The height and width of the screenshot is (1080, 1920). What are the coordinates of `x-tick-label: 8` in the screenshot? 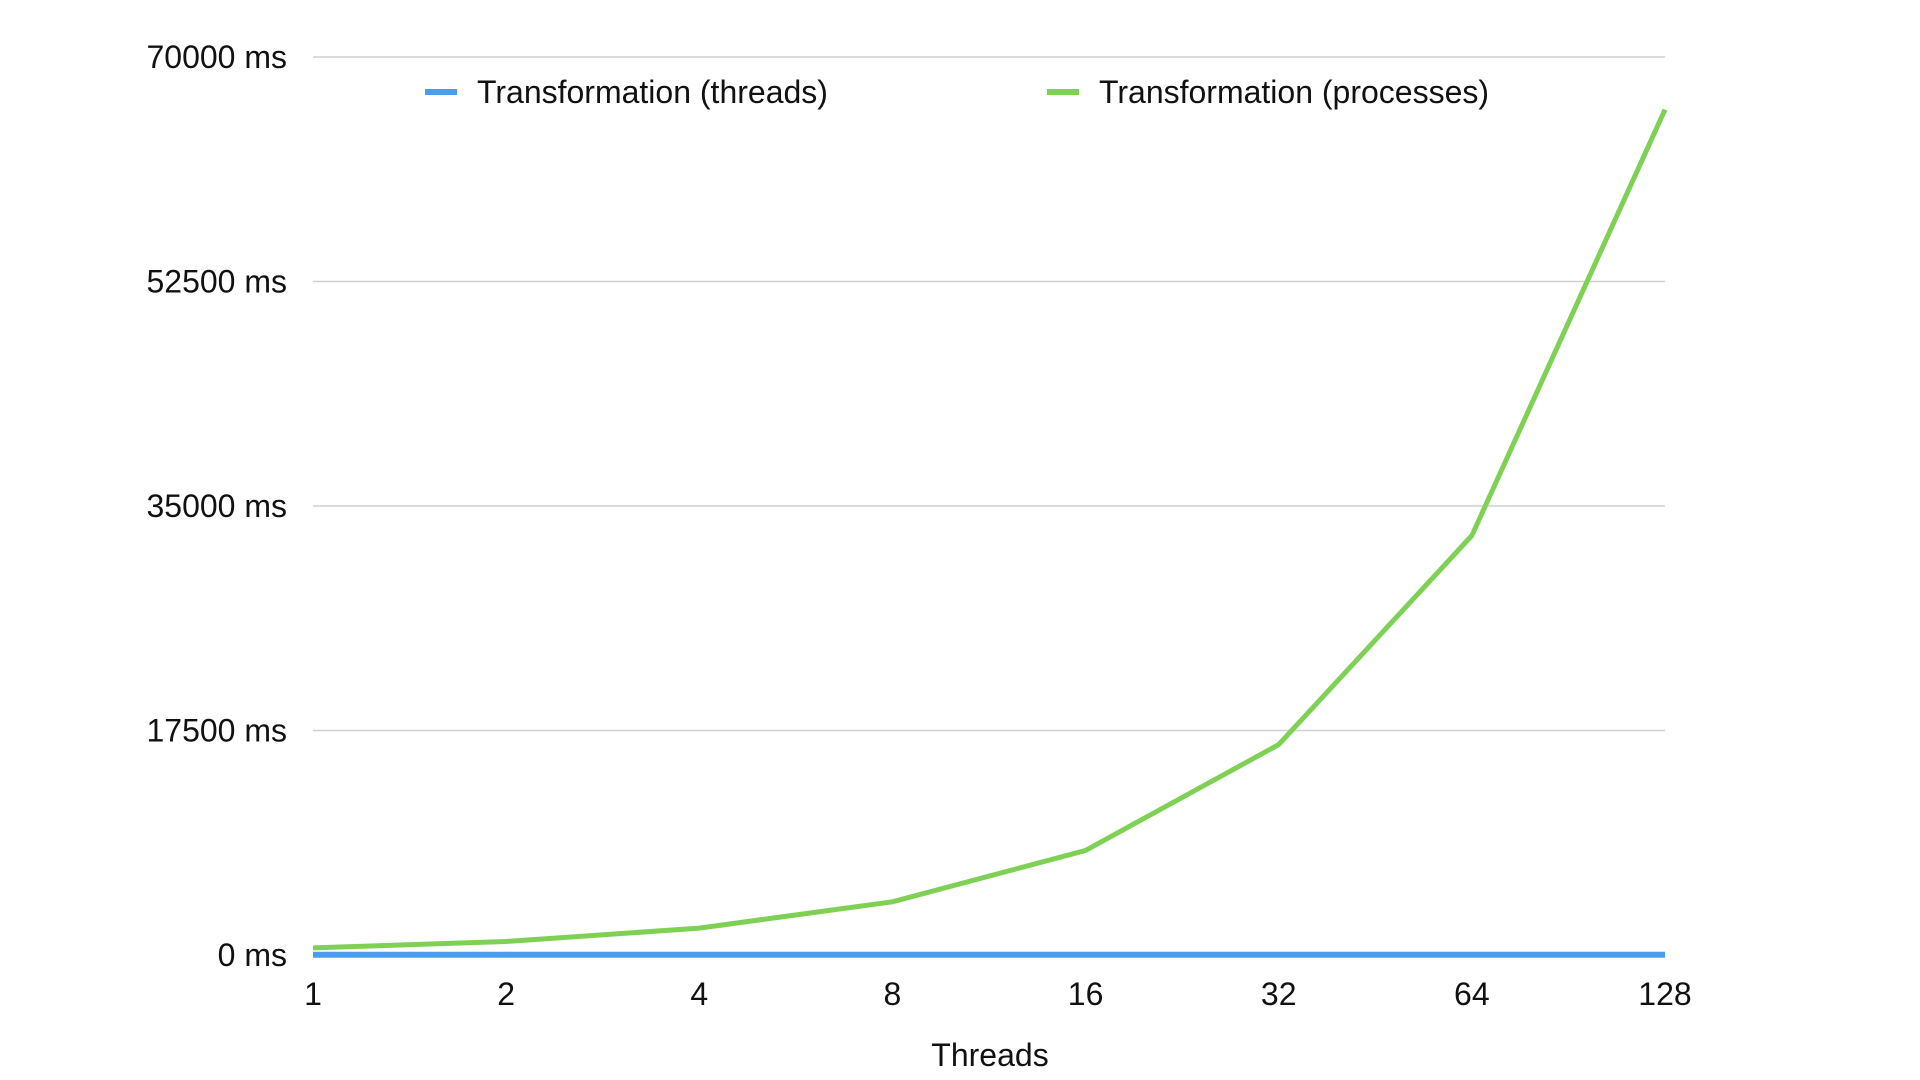 It's located at (893, 994).